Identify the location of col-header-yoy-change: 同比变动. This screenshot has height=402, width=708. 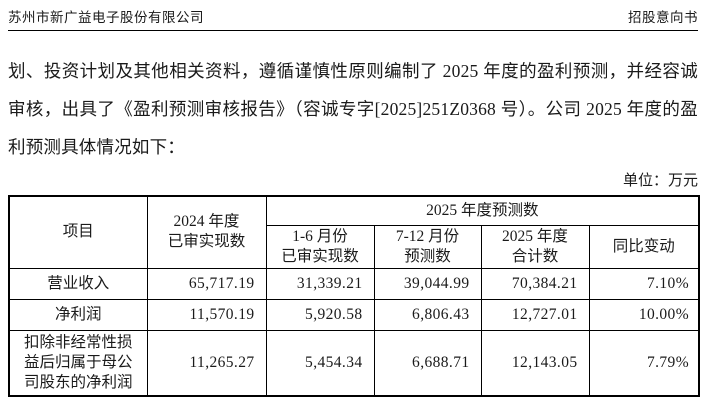
(644, 246).